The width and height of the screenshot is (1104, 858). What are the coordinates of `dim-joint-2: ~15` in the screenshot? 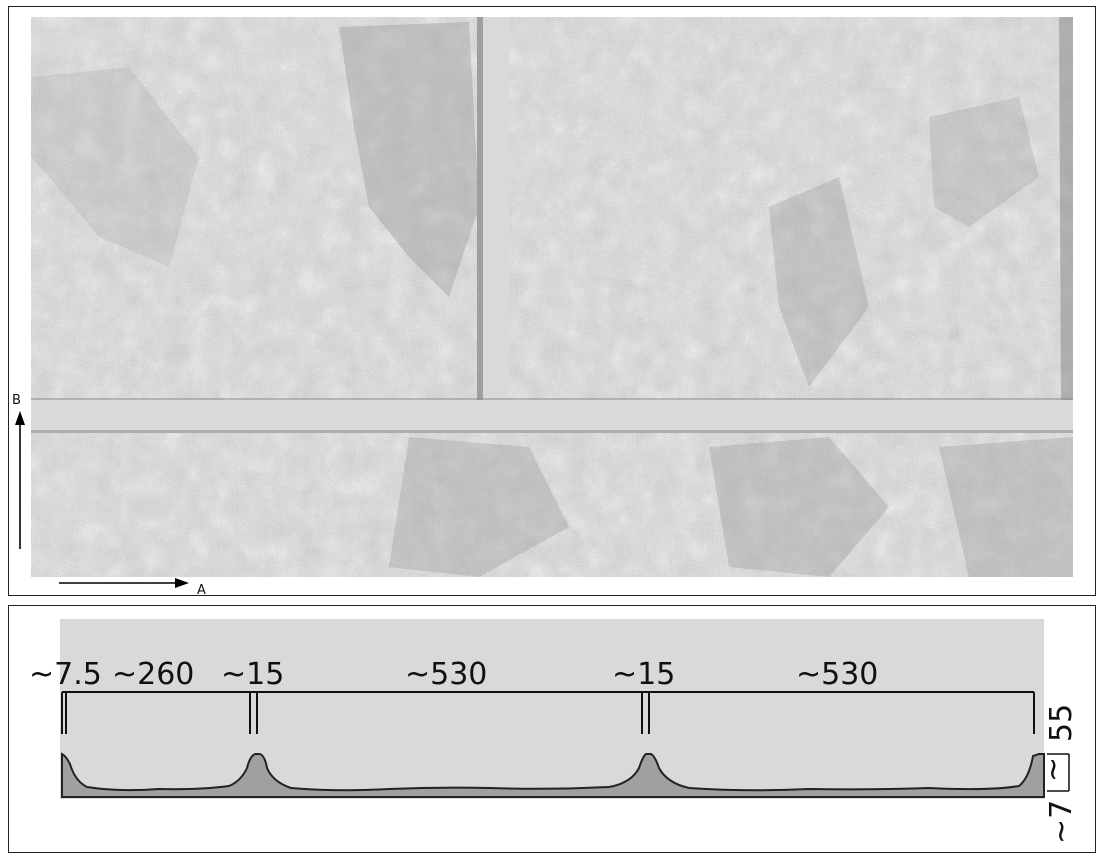 It's located at (643, 674).